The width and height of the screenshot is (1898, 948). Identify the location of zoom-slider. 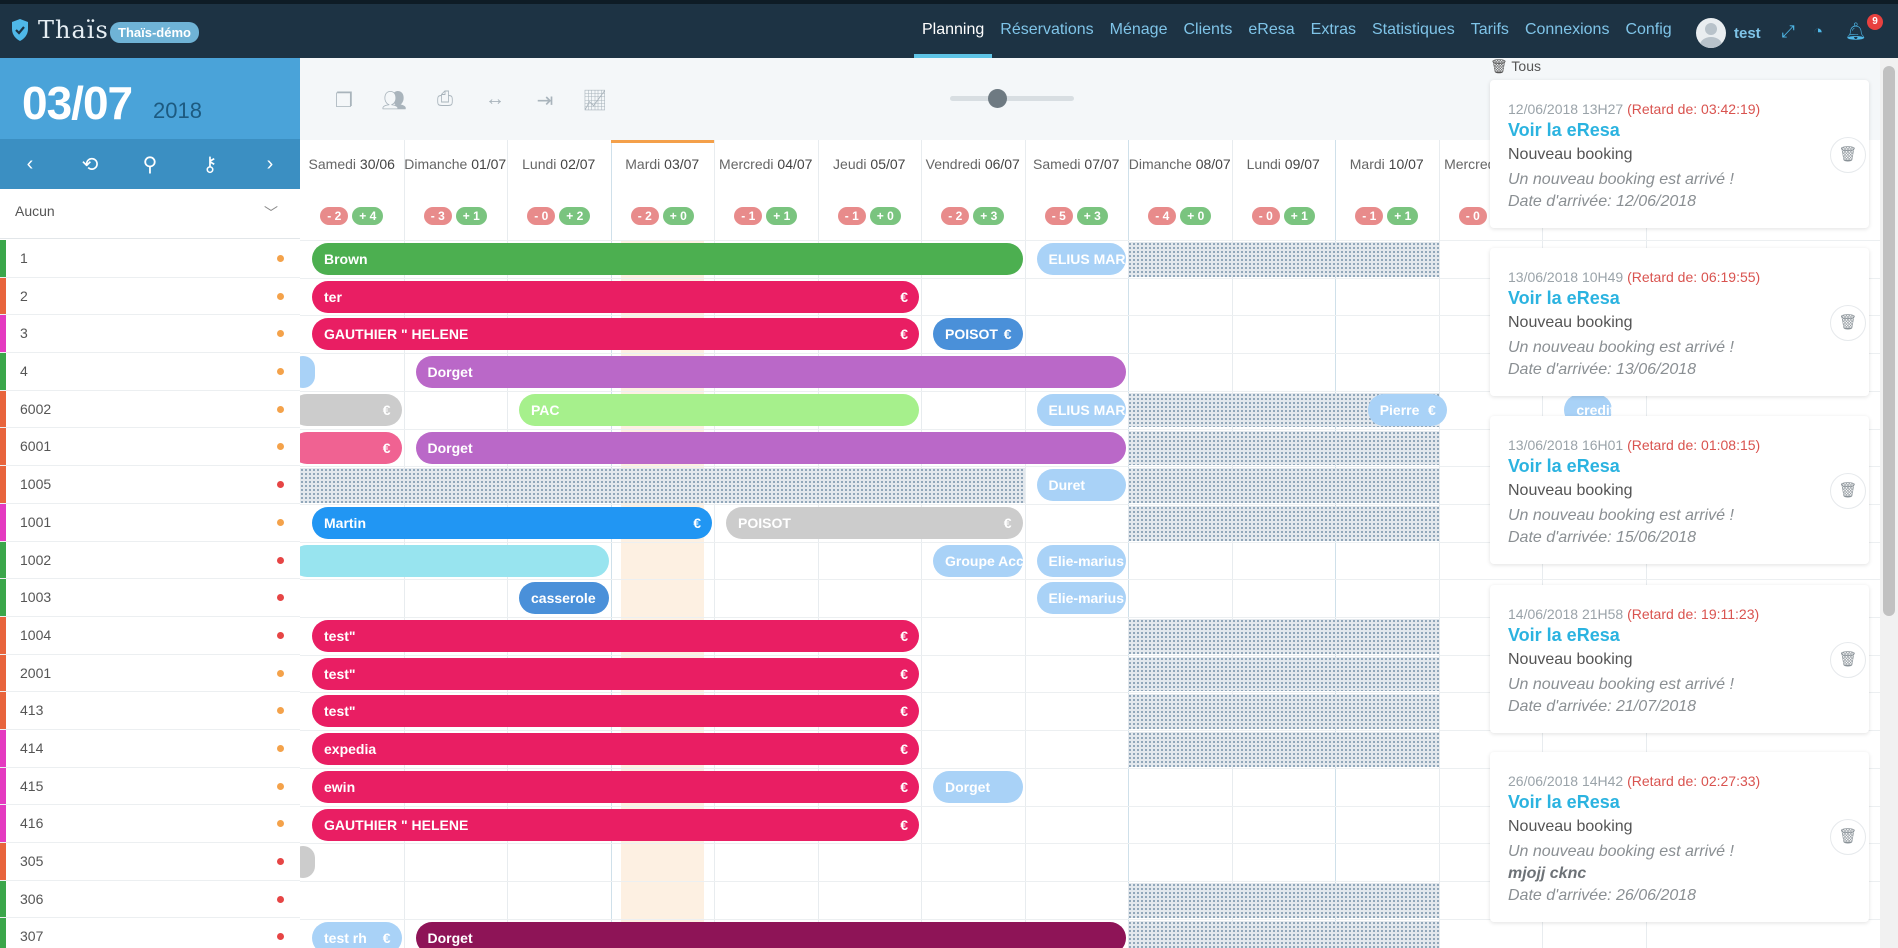
(1012, 98).